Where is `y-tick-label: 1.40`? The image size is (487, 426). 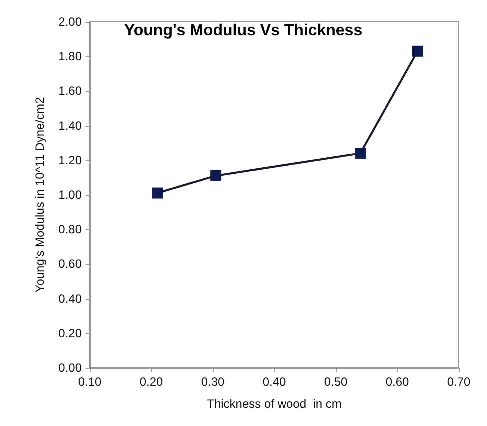
y-tick-label: 1.40 is located at coordinates (70, 125).